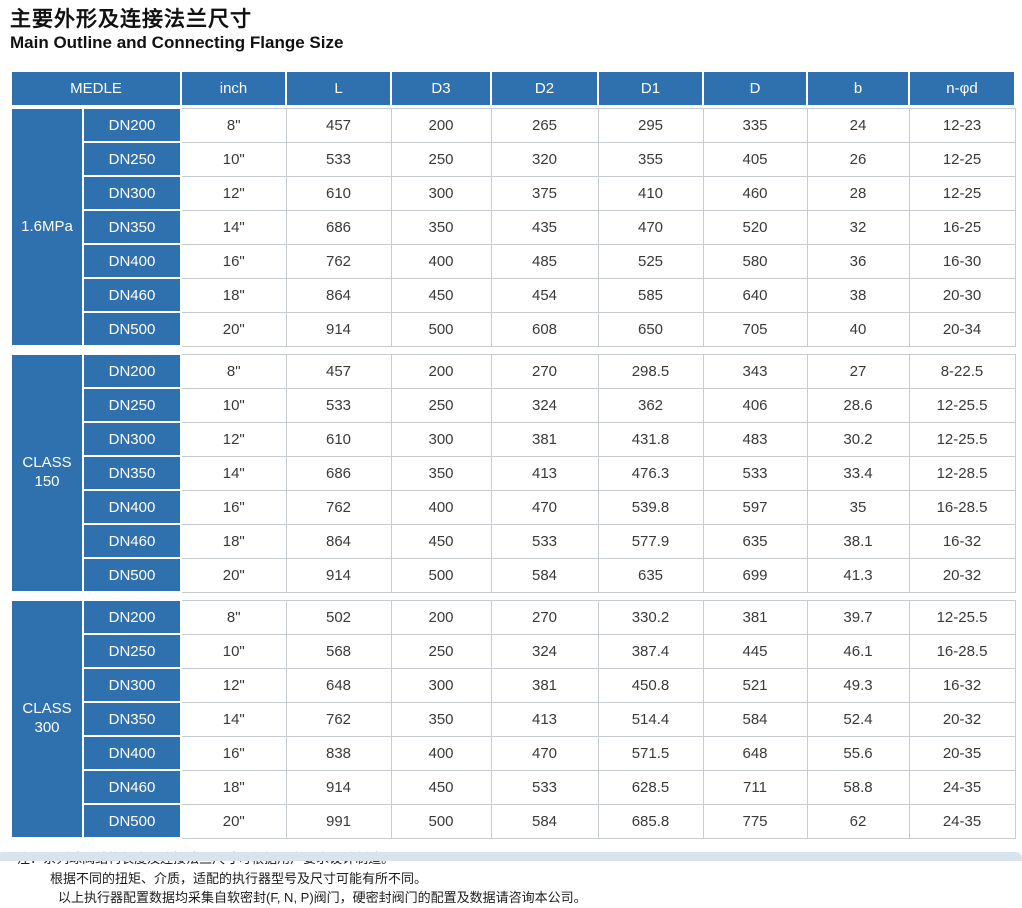 Image resolution: width=1022 pixels, height=908 pixels. What do you see at coordinates (858, 719) in the screenshot?
I see `data-cell: 52.4` at bounding box center [858, 719].